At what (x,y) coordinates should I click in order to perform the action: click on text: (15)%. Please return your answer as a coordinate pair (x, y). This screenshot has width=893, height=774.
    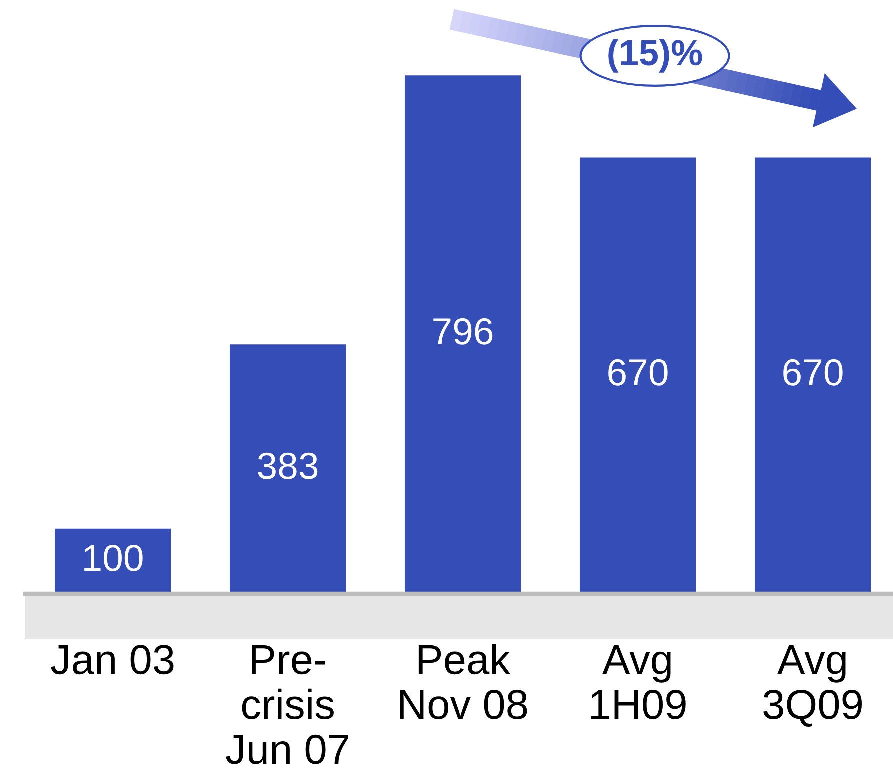
    Looking at the image, I should click on (655, 56).